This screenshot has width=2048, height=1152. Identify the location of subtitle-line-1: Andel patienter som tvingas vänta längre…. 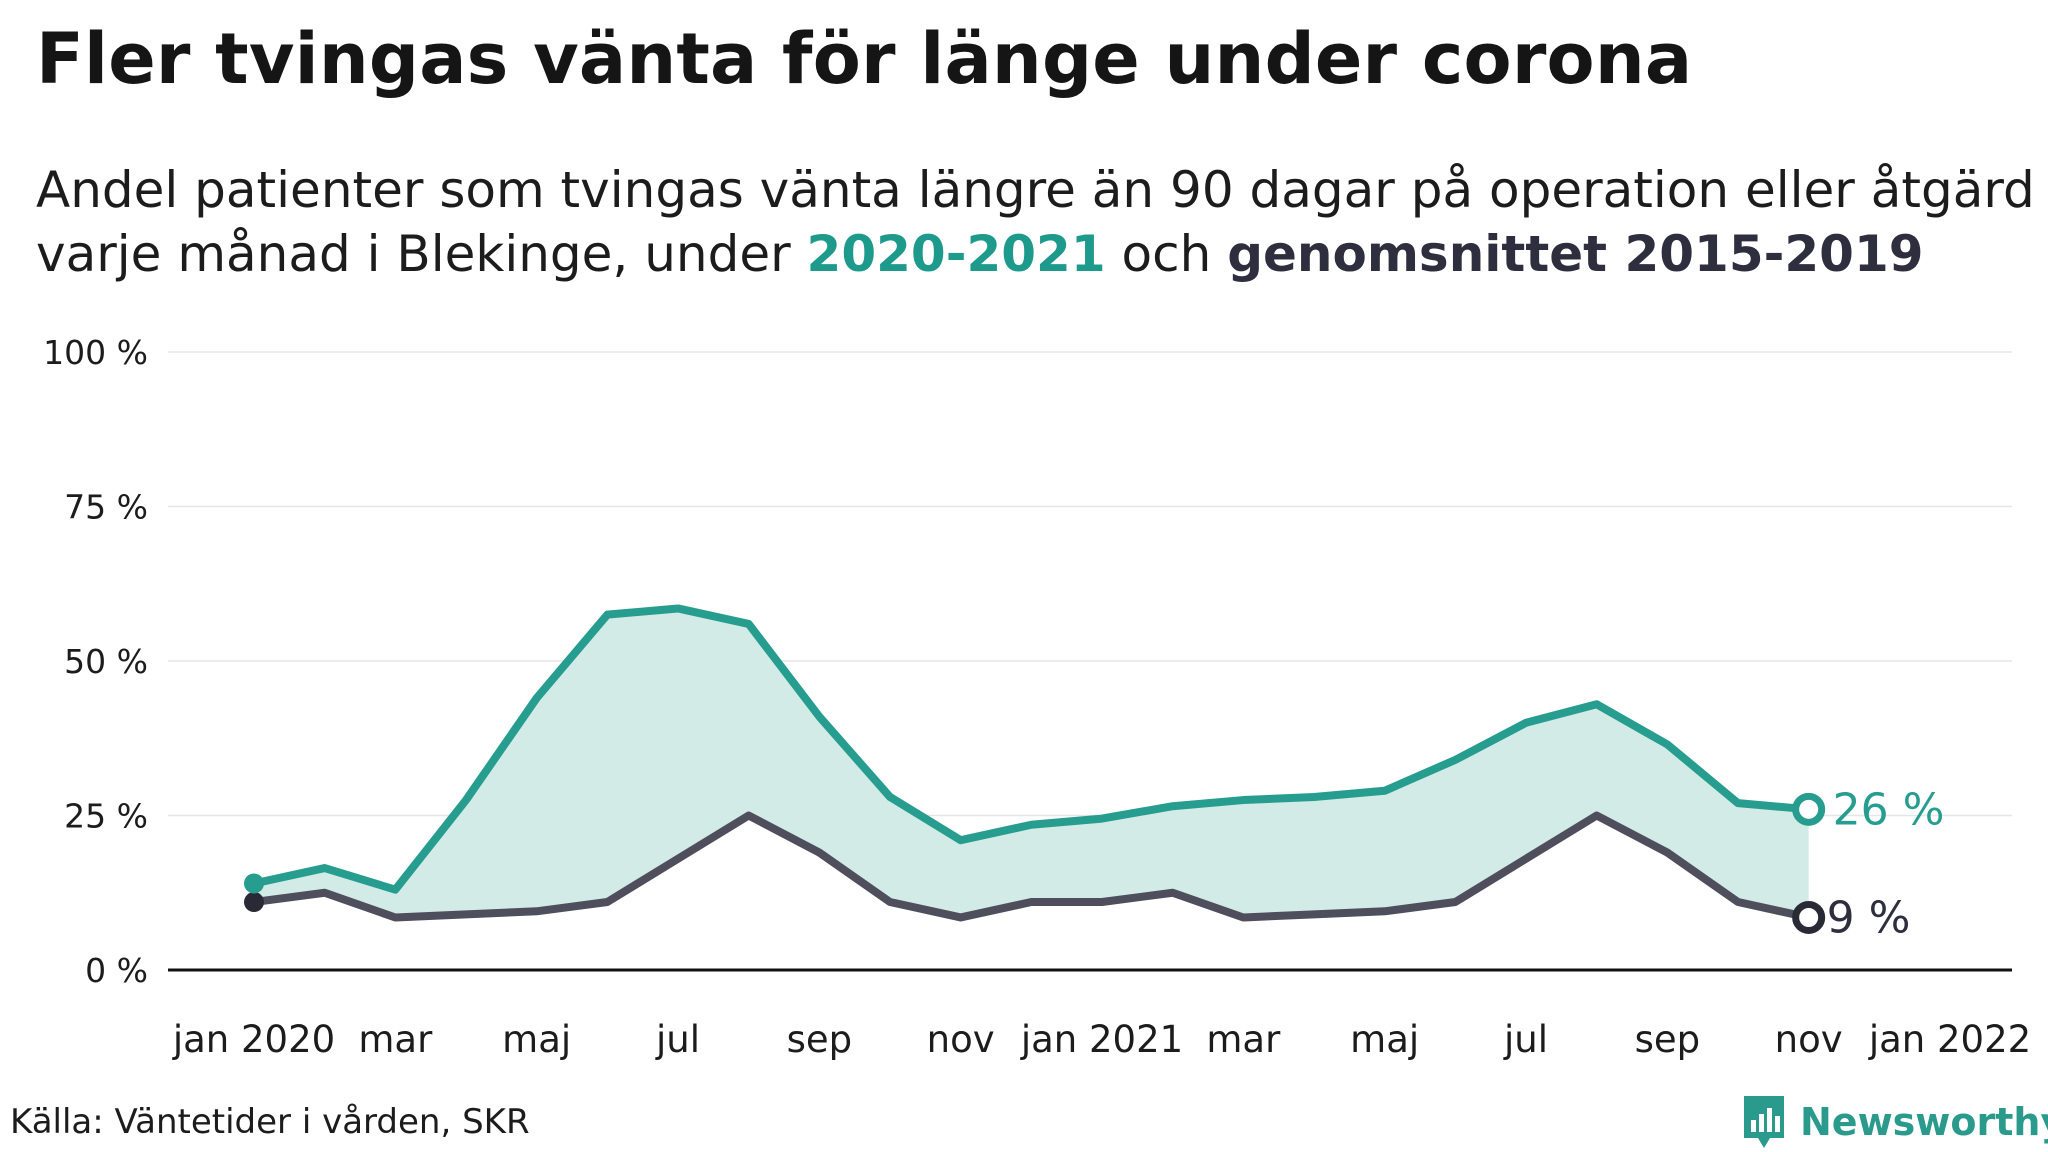
(1035, 190).